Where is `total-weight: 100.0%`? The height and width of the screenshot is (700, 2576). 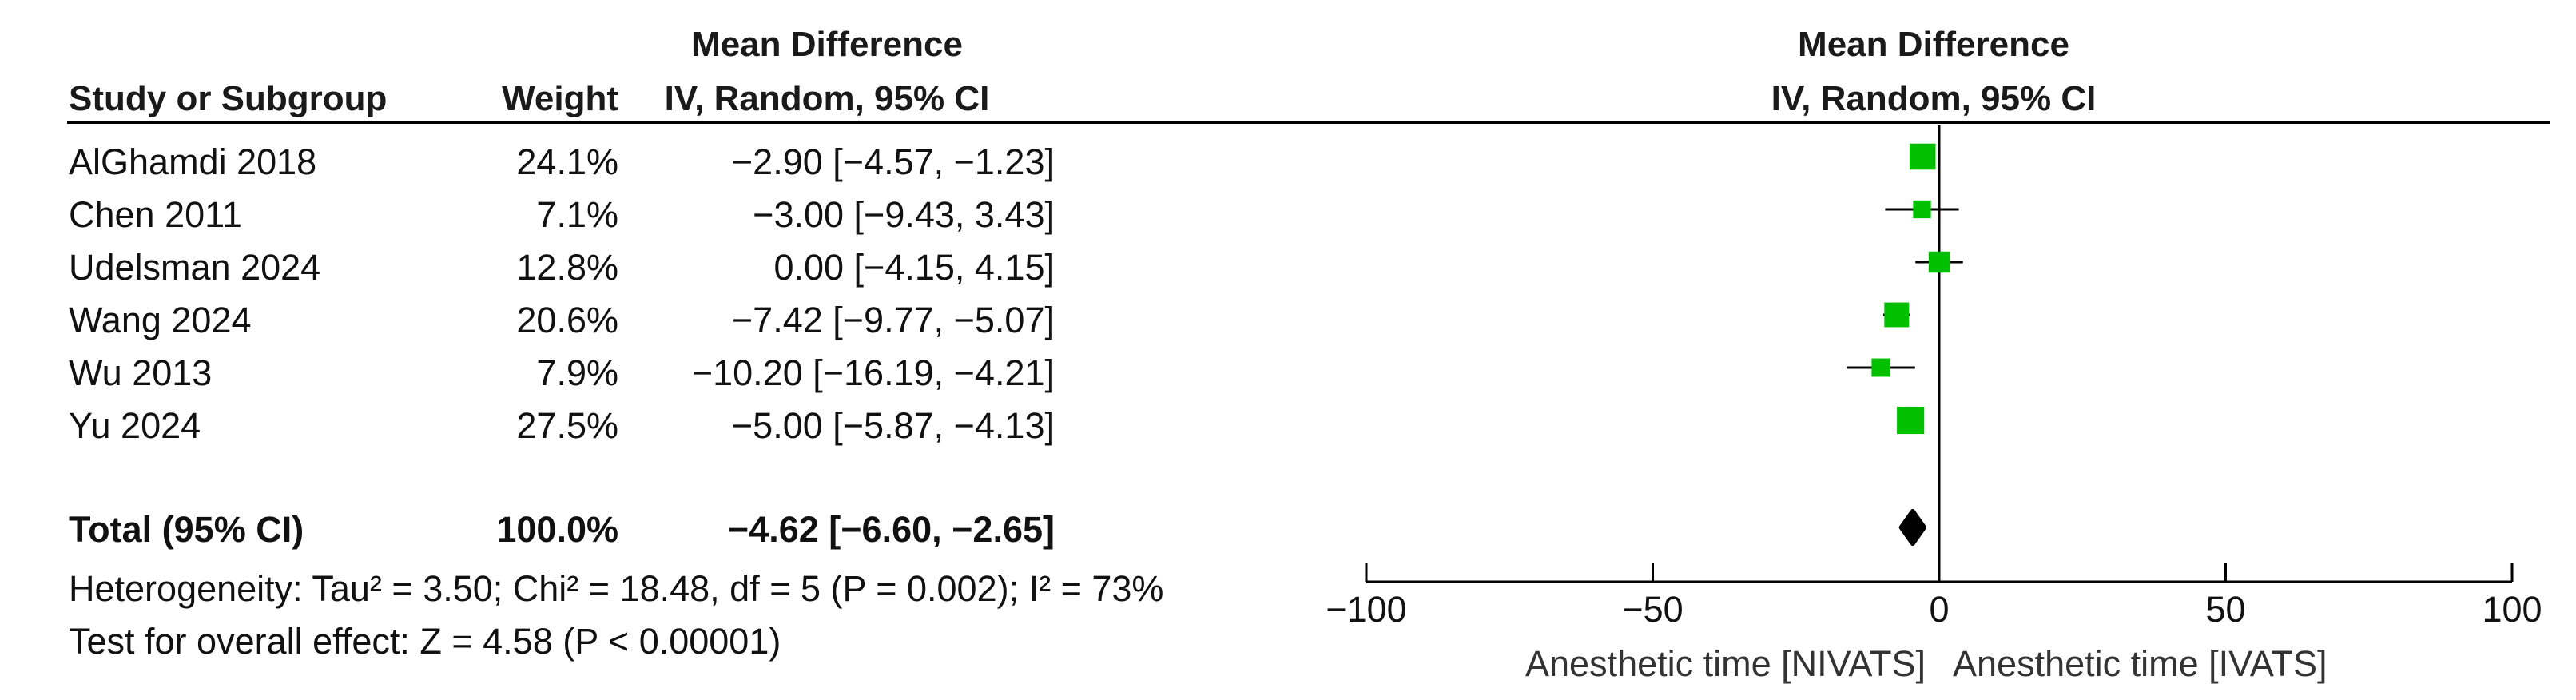 total-weight: 100.0% is located at coordinates (557, 529).